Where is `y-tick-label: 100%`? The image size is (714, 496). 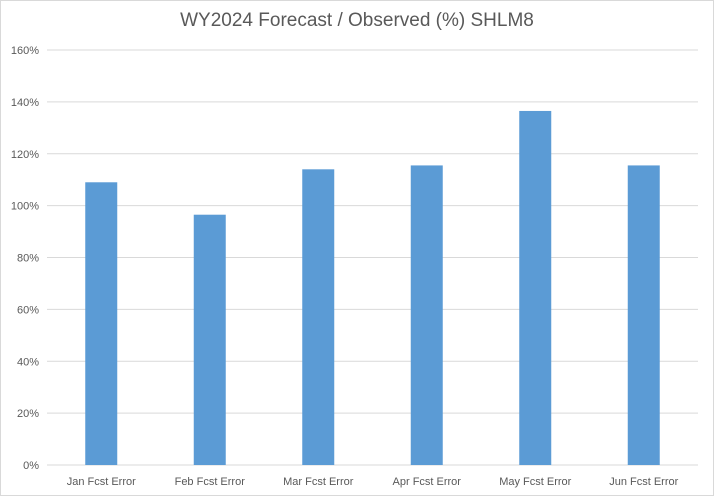 y-tick-label: 100% is located at coordinates (25, 207).